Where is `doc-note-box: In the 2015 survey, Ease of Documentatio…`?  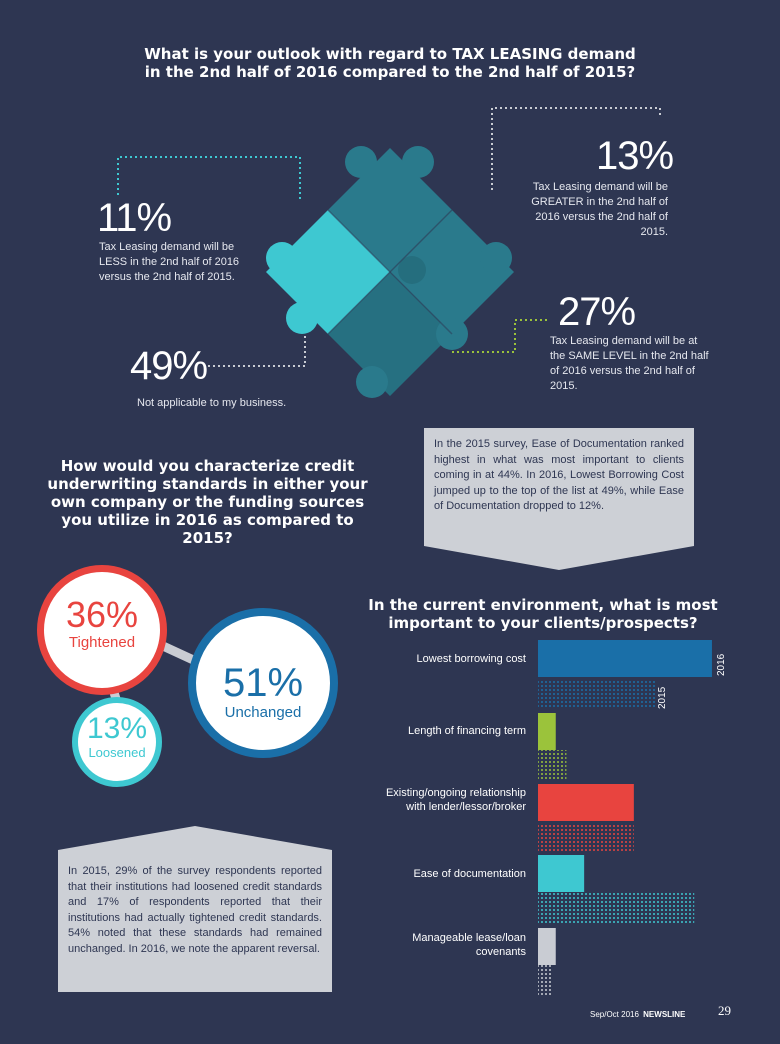 doc-note-box: In the 2015 survey, Ease of Documentatio… is located at coordinates (559, 486).